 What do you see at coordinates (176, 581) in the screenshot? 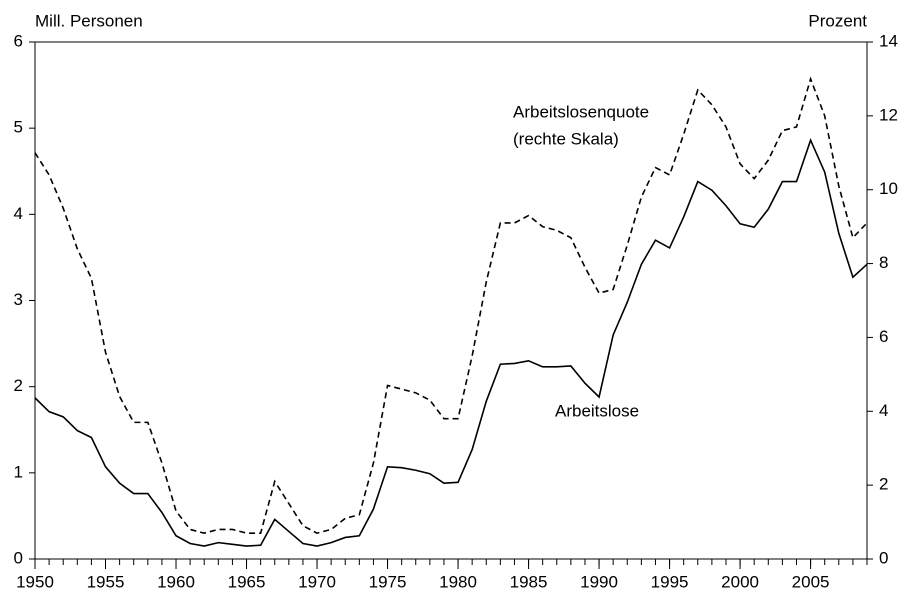
I see `x-tick-label: 1960` at bounding box center [176, 581].